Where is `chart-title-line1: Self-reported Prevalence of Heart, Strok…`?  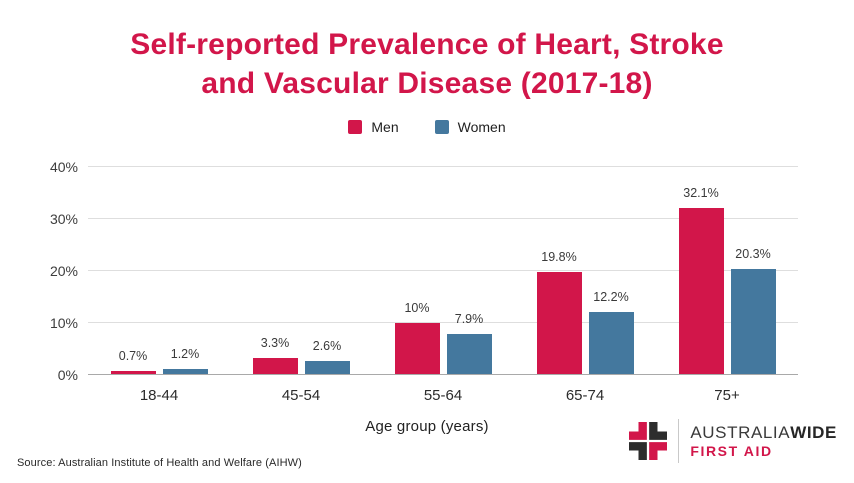 chart-title-line1: Self-reported Prevalence of Heart, Strok… is located at coordinates (427, 44).